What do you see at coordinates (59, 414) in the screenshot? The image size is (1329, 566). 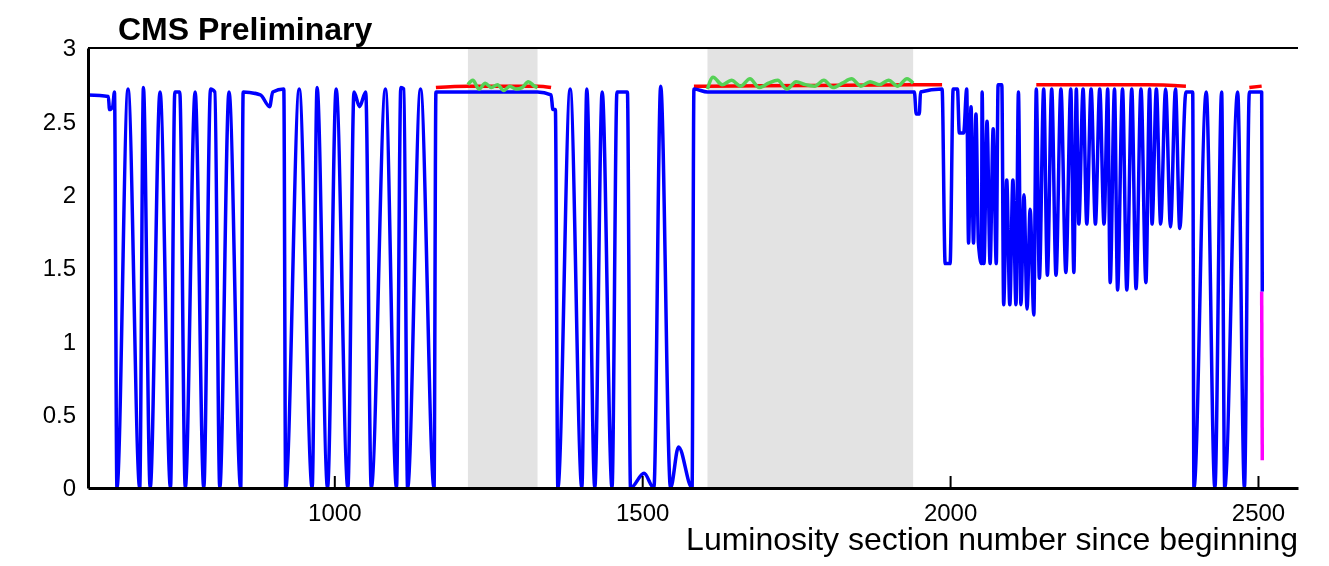 I see `y-tick-label: 0.5` at bounding box center [59, 414].